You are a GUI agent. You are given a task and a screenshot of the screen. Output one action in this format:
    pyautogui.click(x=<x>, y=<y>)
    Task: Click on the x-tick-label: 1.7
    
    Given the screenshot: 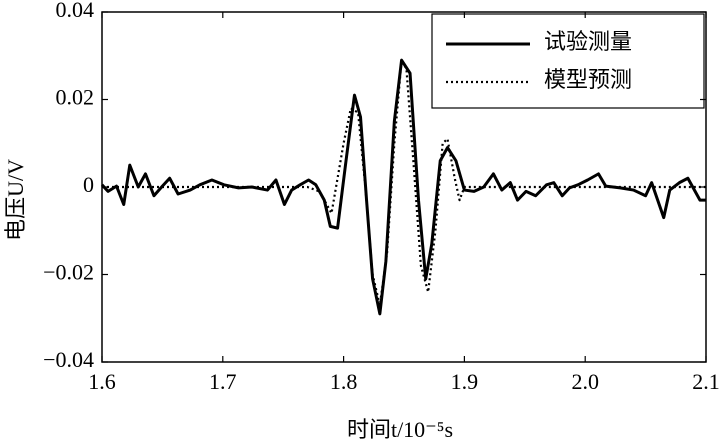 What is the action you would take?
    pyautogui.click(x=223, y=381)
    